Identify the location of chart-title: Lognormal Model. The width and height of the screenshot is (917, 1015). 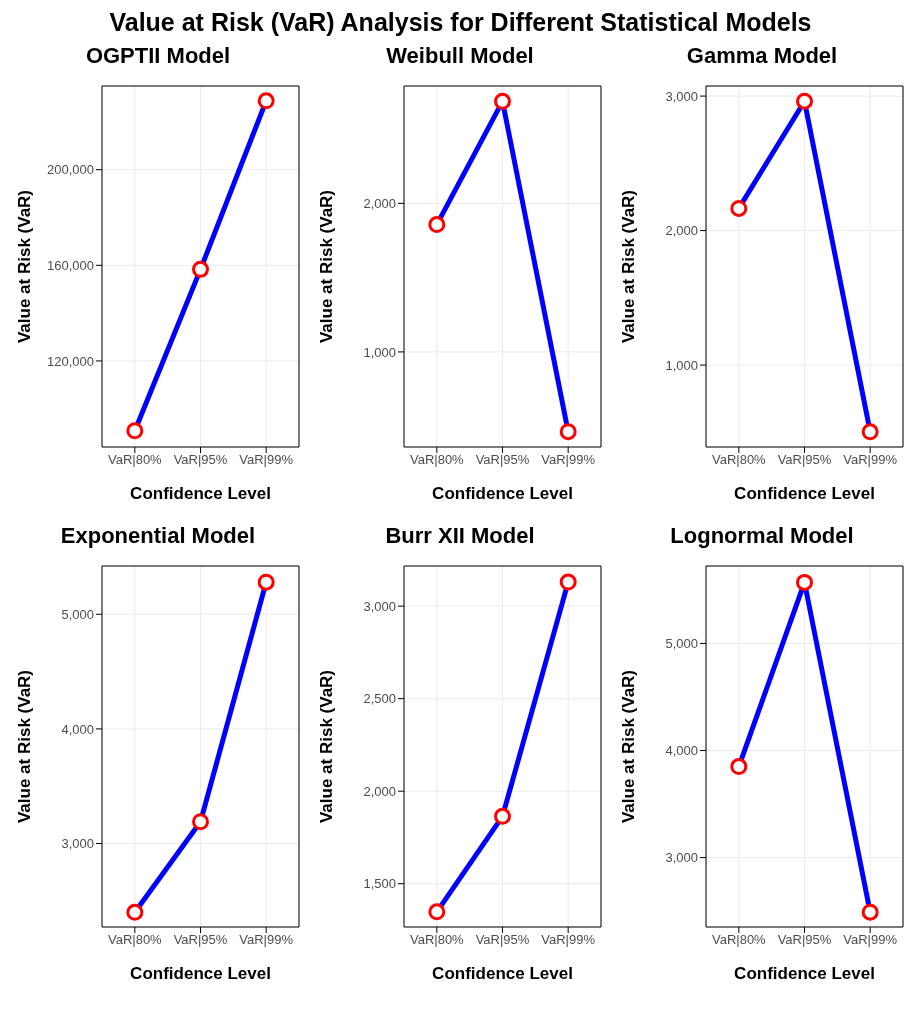
(762, 536).